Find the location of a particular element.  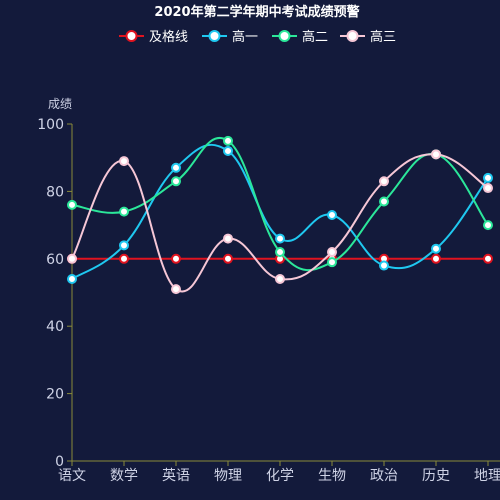

y-tick-label: 60 is located at coordinates (55, 260).